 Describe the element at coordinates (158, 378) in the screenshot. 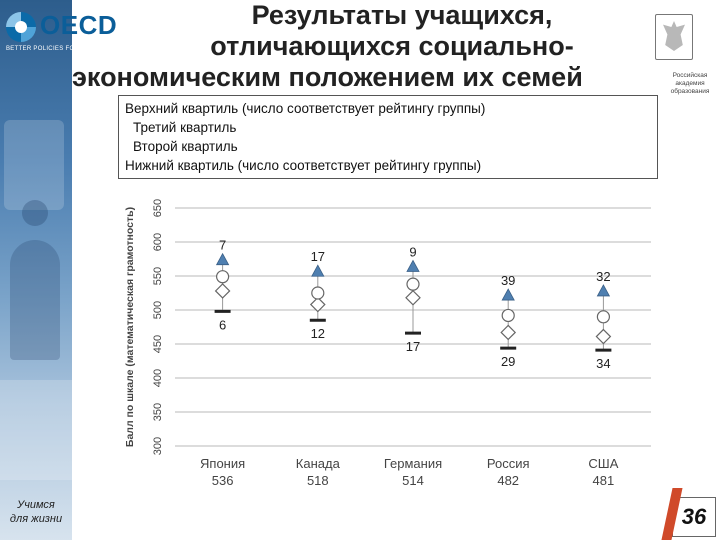

I see `y-tick-label: 400` at that location.